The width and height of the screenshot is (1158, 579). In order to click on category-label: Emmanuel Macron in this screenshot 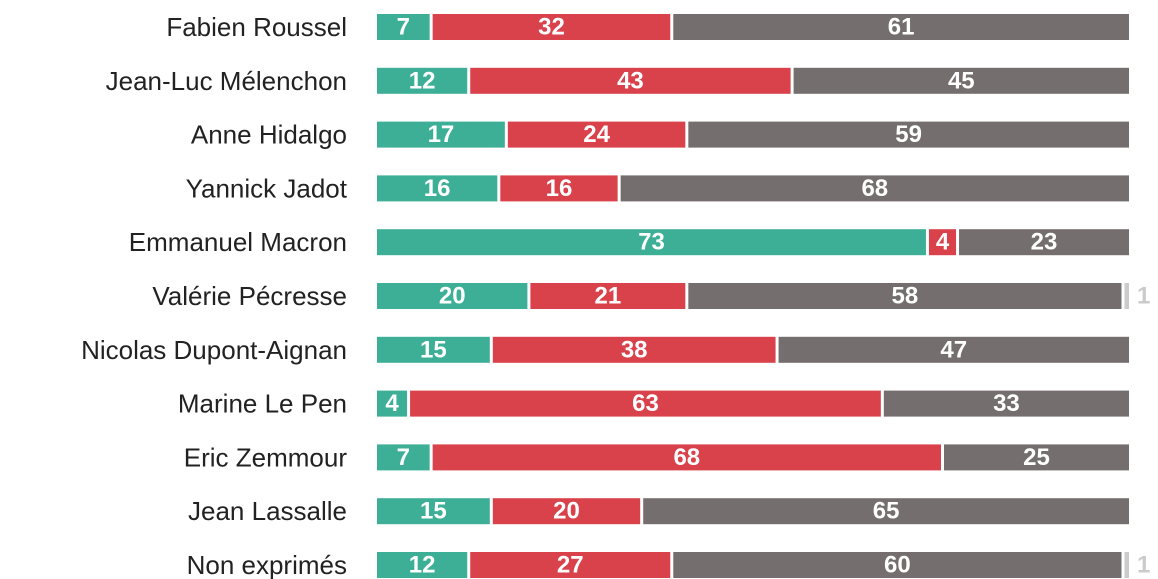, I will do `click(238, 242)`.